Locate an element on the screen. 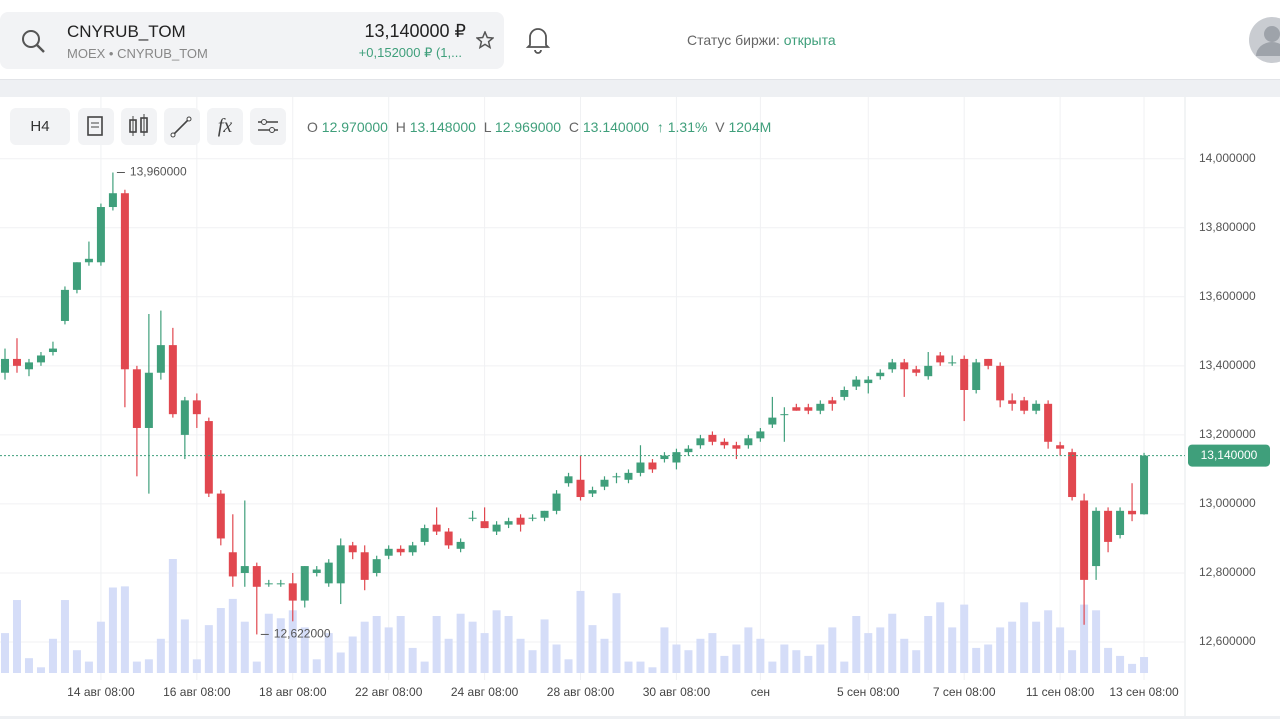  exchange-name: MOEX is located at coordinates (86, 53).